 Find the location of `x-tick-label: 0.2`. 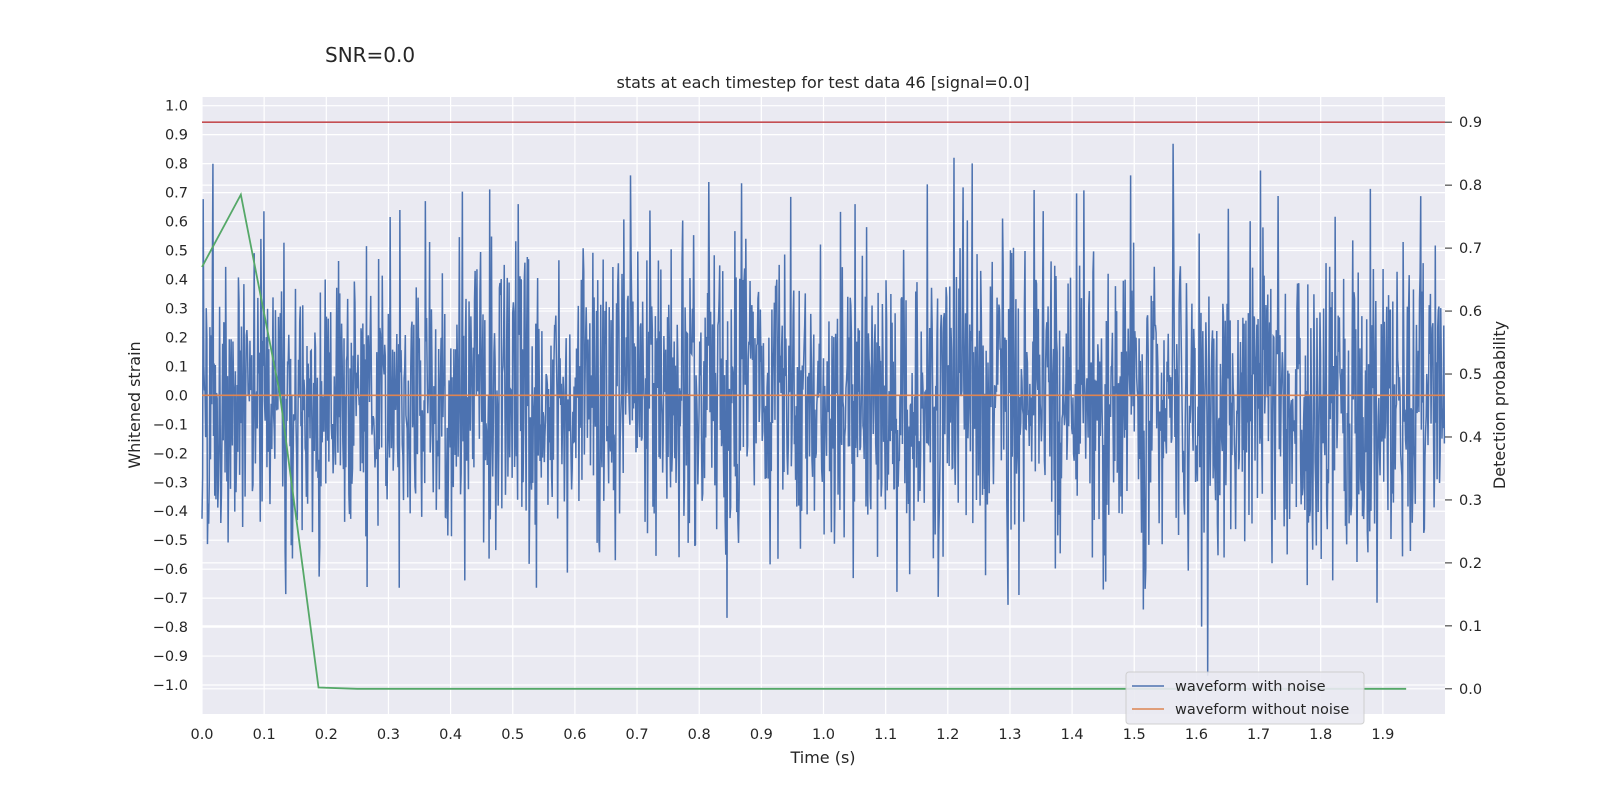

x-tick-label: 0.2 is located at coordinates (326, 735).